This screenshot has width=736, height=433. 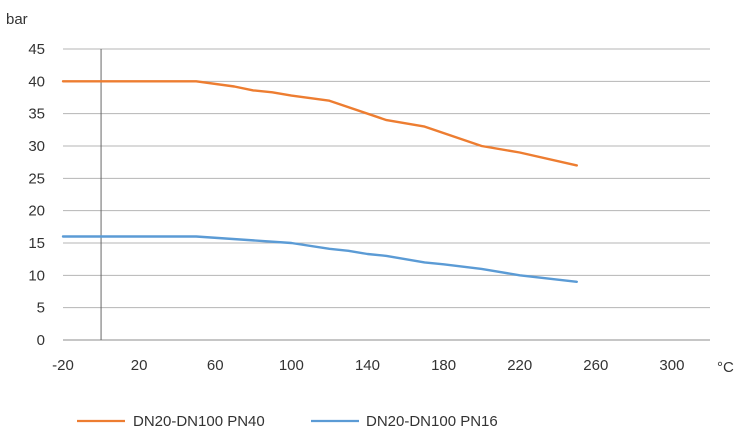 What do you see at coordinates (432, 421) in the screenshot?
I see `legend-label-pn16: DN20-DN100 PN16` at bounding box center [432, 421].